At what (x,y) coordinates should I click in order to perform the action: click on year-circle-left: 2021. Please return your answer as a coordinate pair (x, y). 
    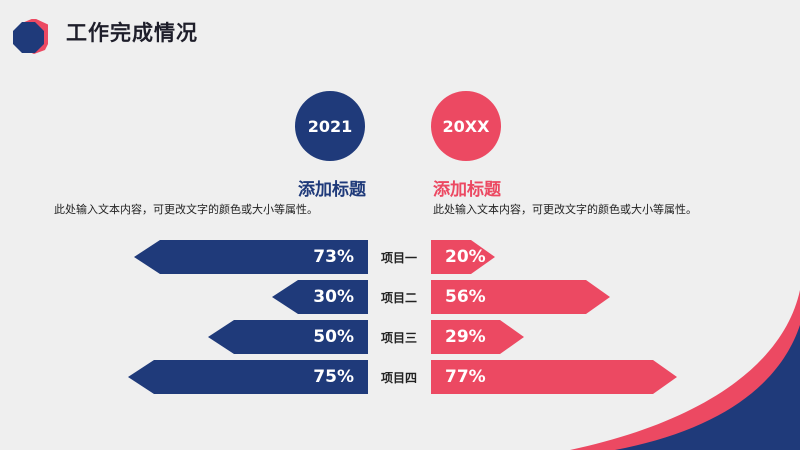
    Looking at the image, I should click on (330, 126).